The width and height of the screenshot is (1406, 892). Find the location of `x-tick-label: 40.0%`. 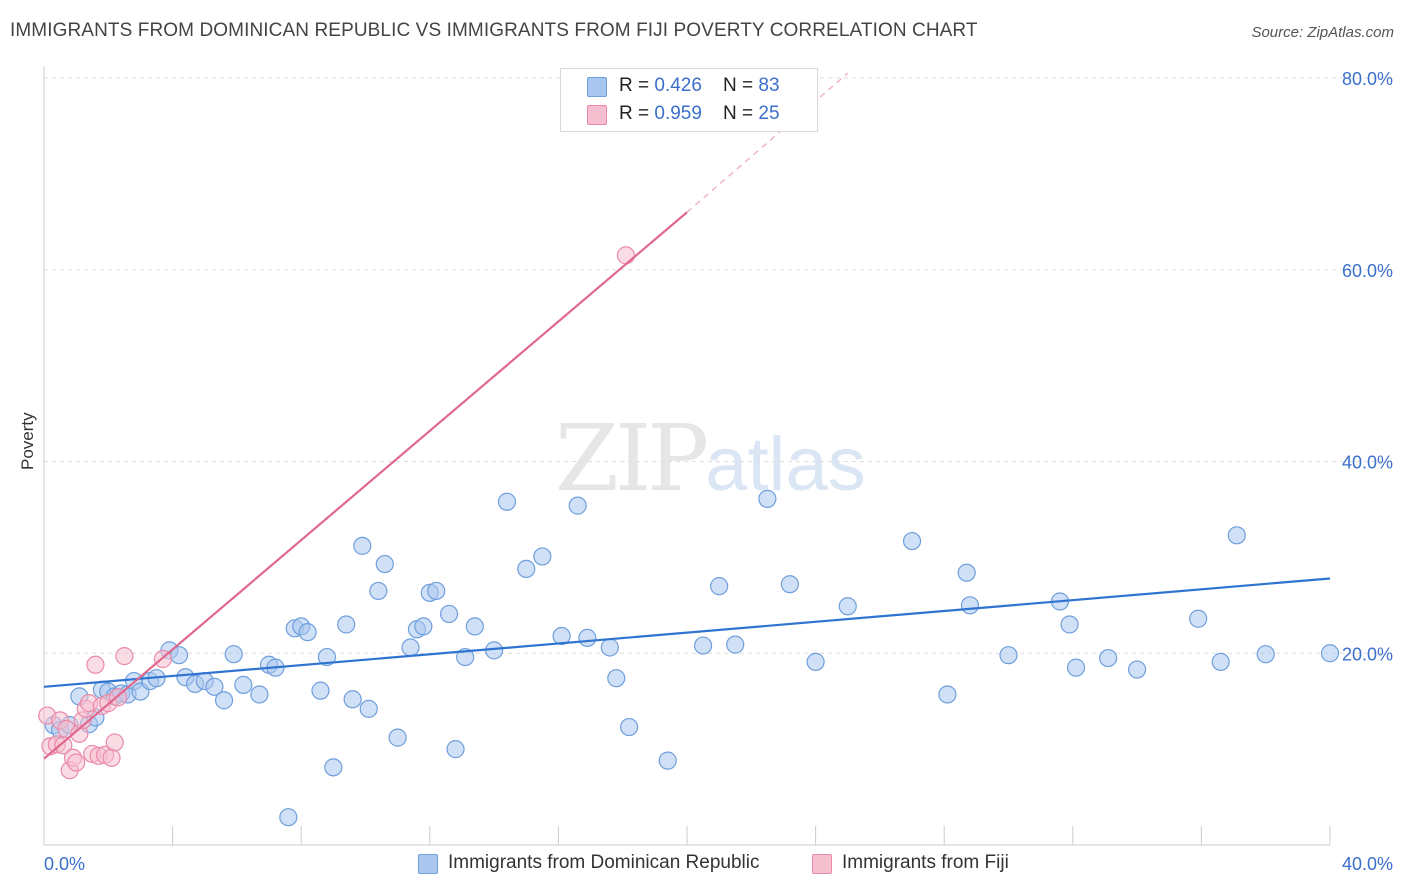

x-tick-label: 40.0% is located at coordinates (1367, 864).